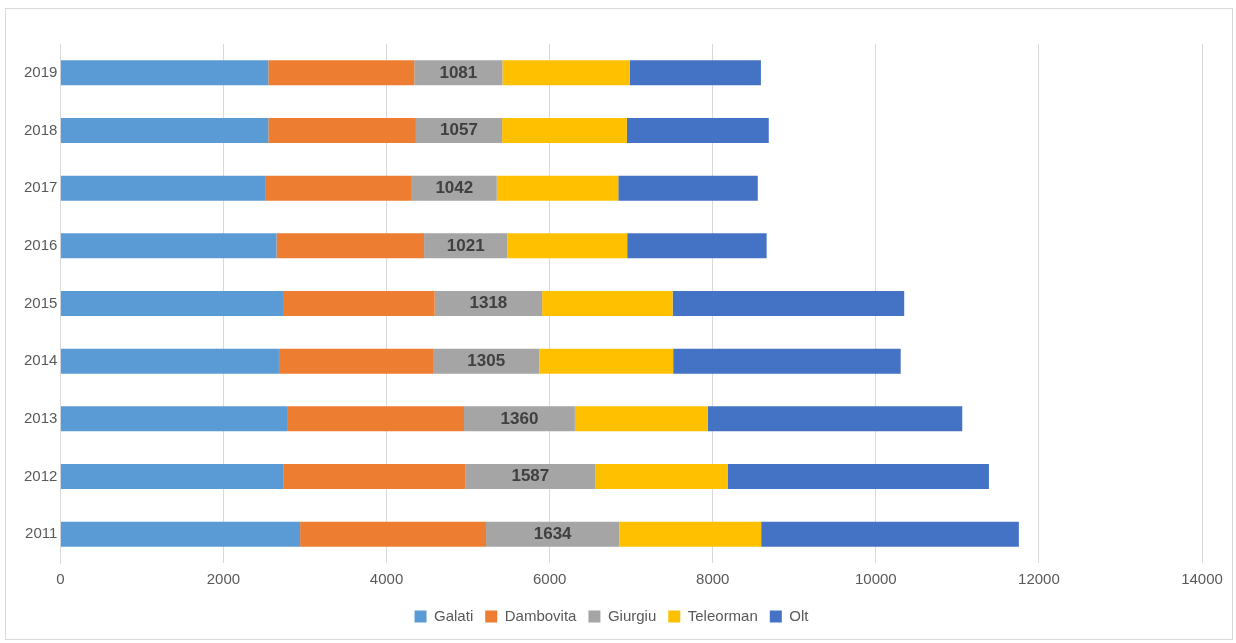  What do you see at coordinates (386, 579) in the screenshot?
I see `x-tick-label: 4000` at bounding box center [386, 579].